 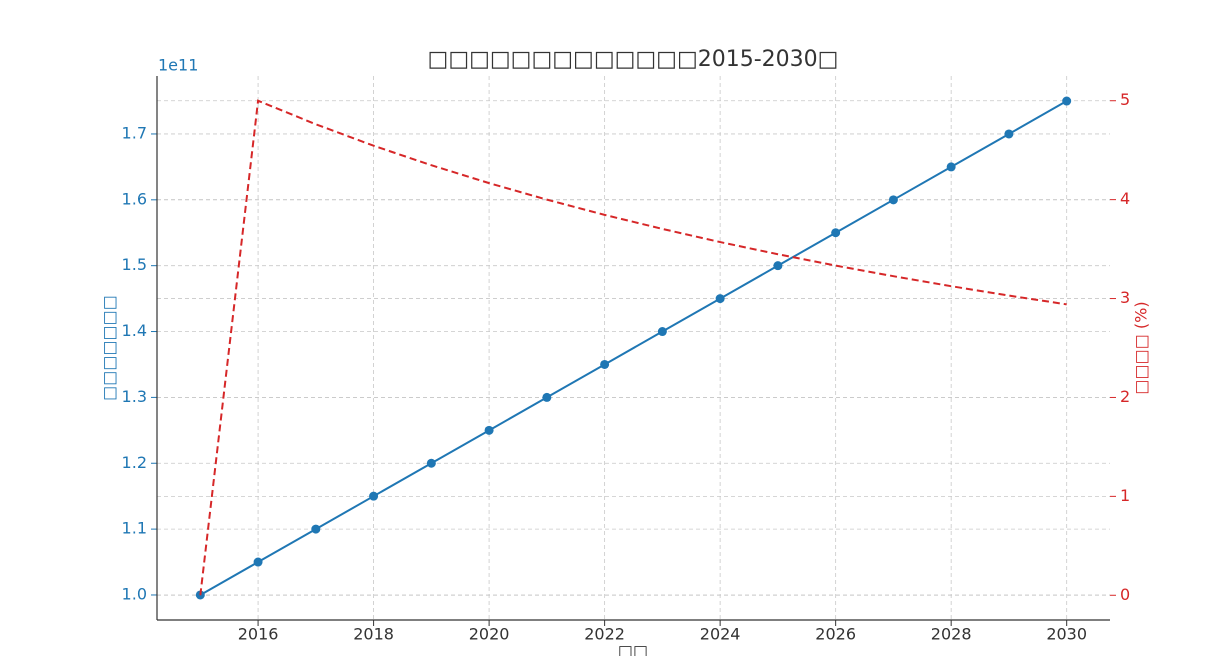 I want to click on y-tick-label: 1.0, so click(x=134, y=593).